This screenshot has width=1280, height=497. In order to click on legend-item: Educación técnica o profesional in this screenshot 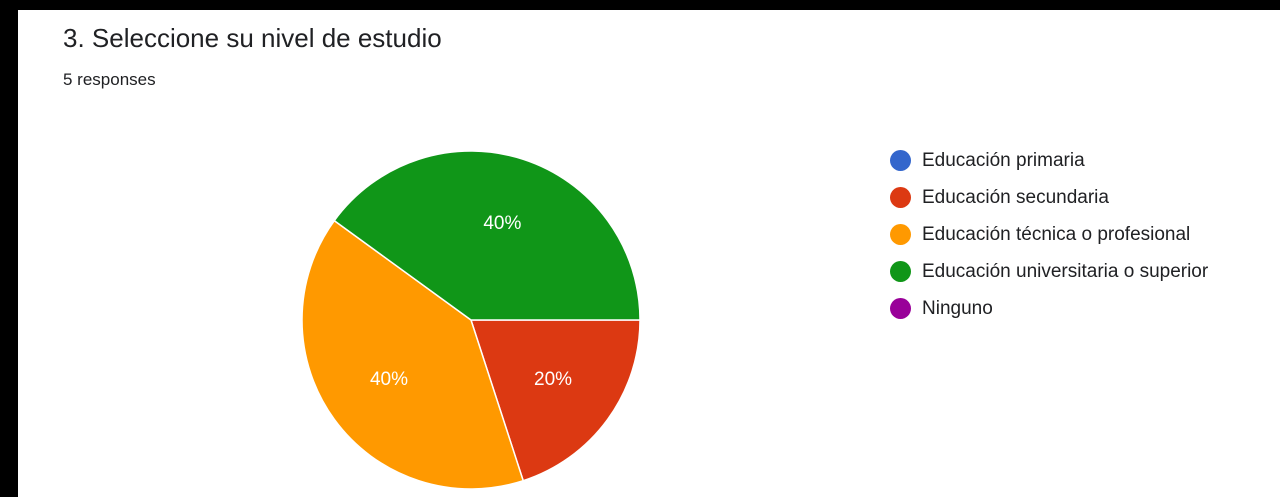, I will do `click(1049, 234)`.